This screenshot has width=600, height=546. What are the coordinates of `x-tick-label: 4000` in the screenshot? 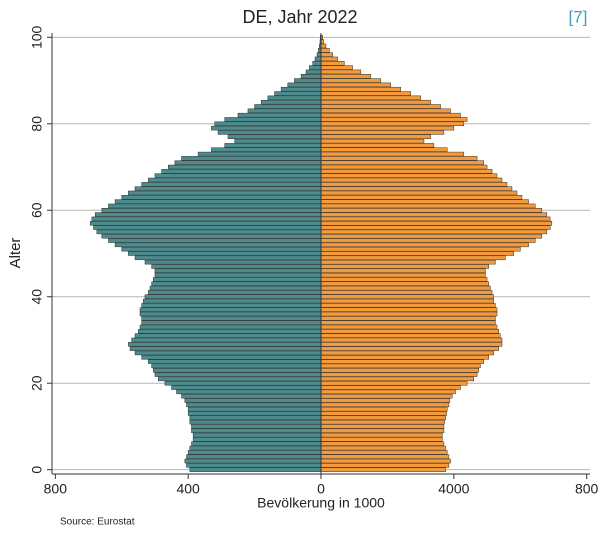 It's located at (453, 489).